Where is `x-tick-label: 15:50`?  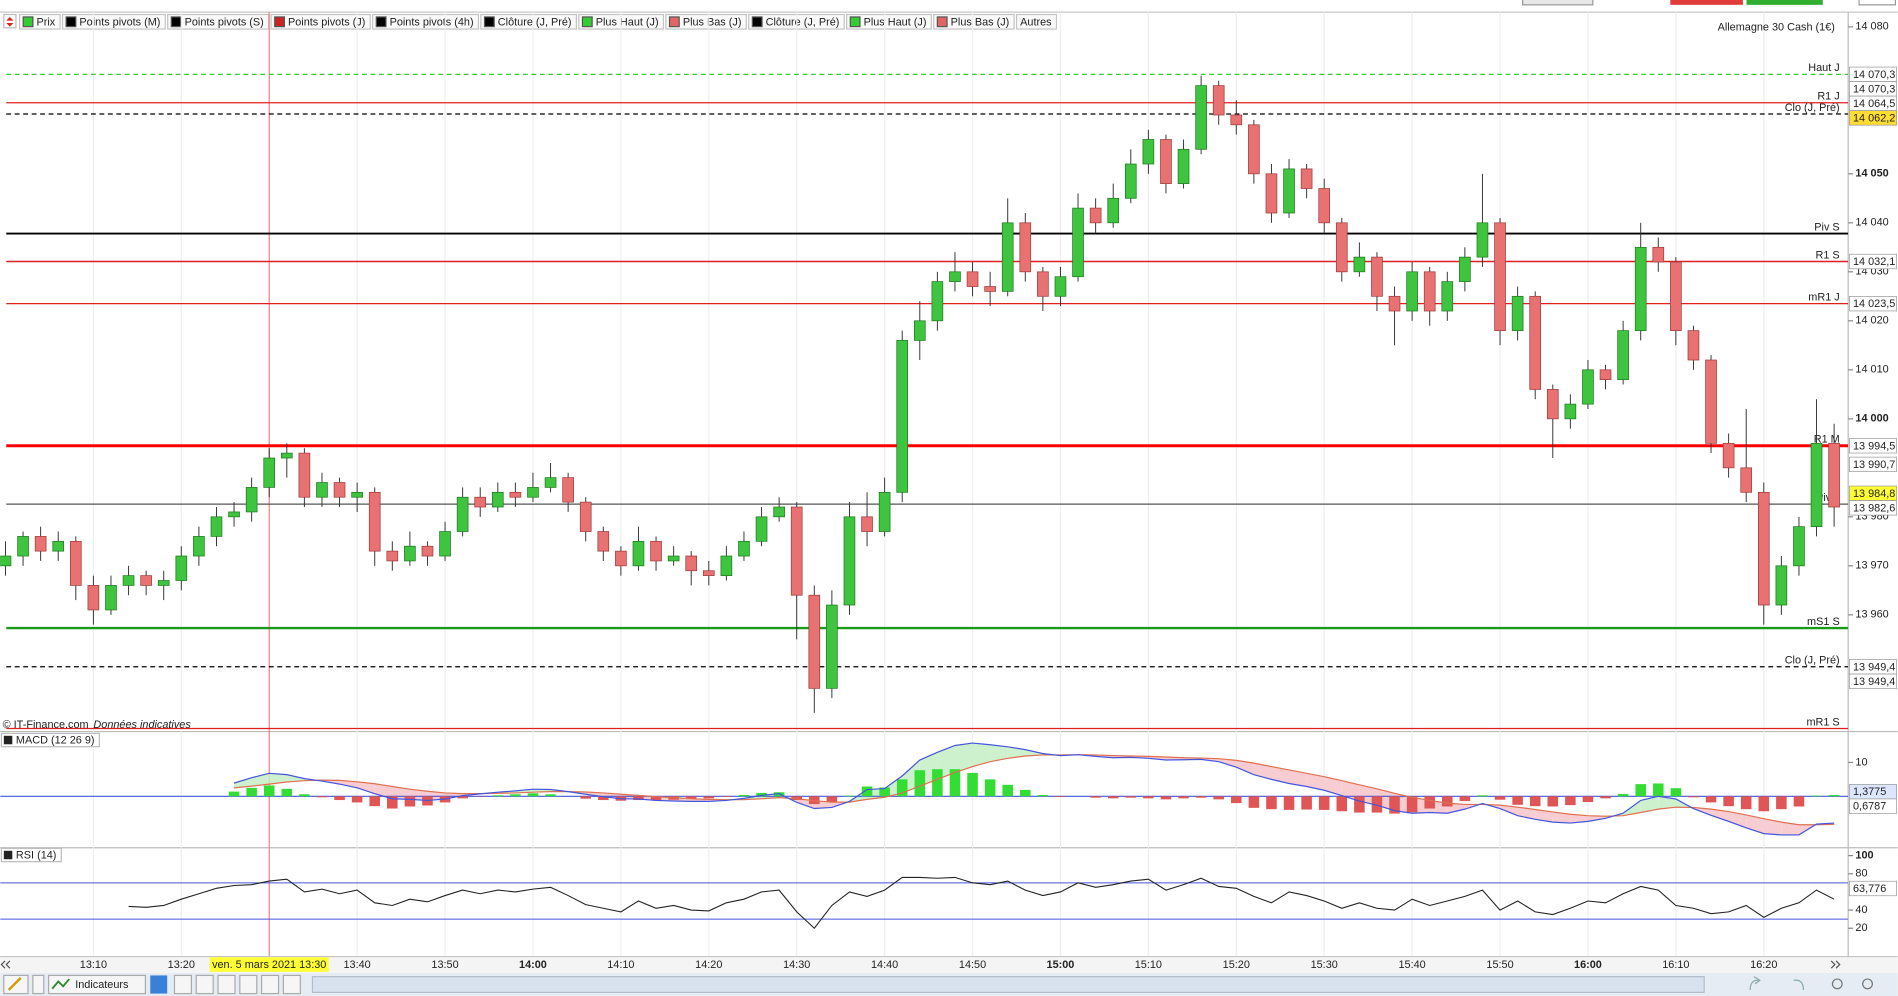 x-tick-label: 15:50 is located at coordinates (1499, 965).